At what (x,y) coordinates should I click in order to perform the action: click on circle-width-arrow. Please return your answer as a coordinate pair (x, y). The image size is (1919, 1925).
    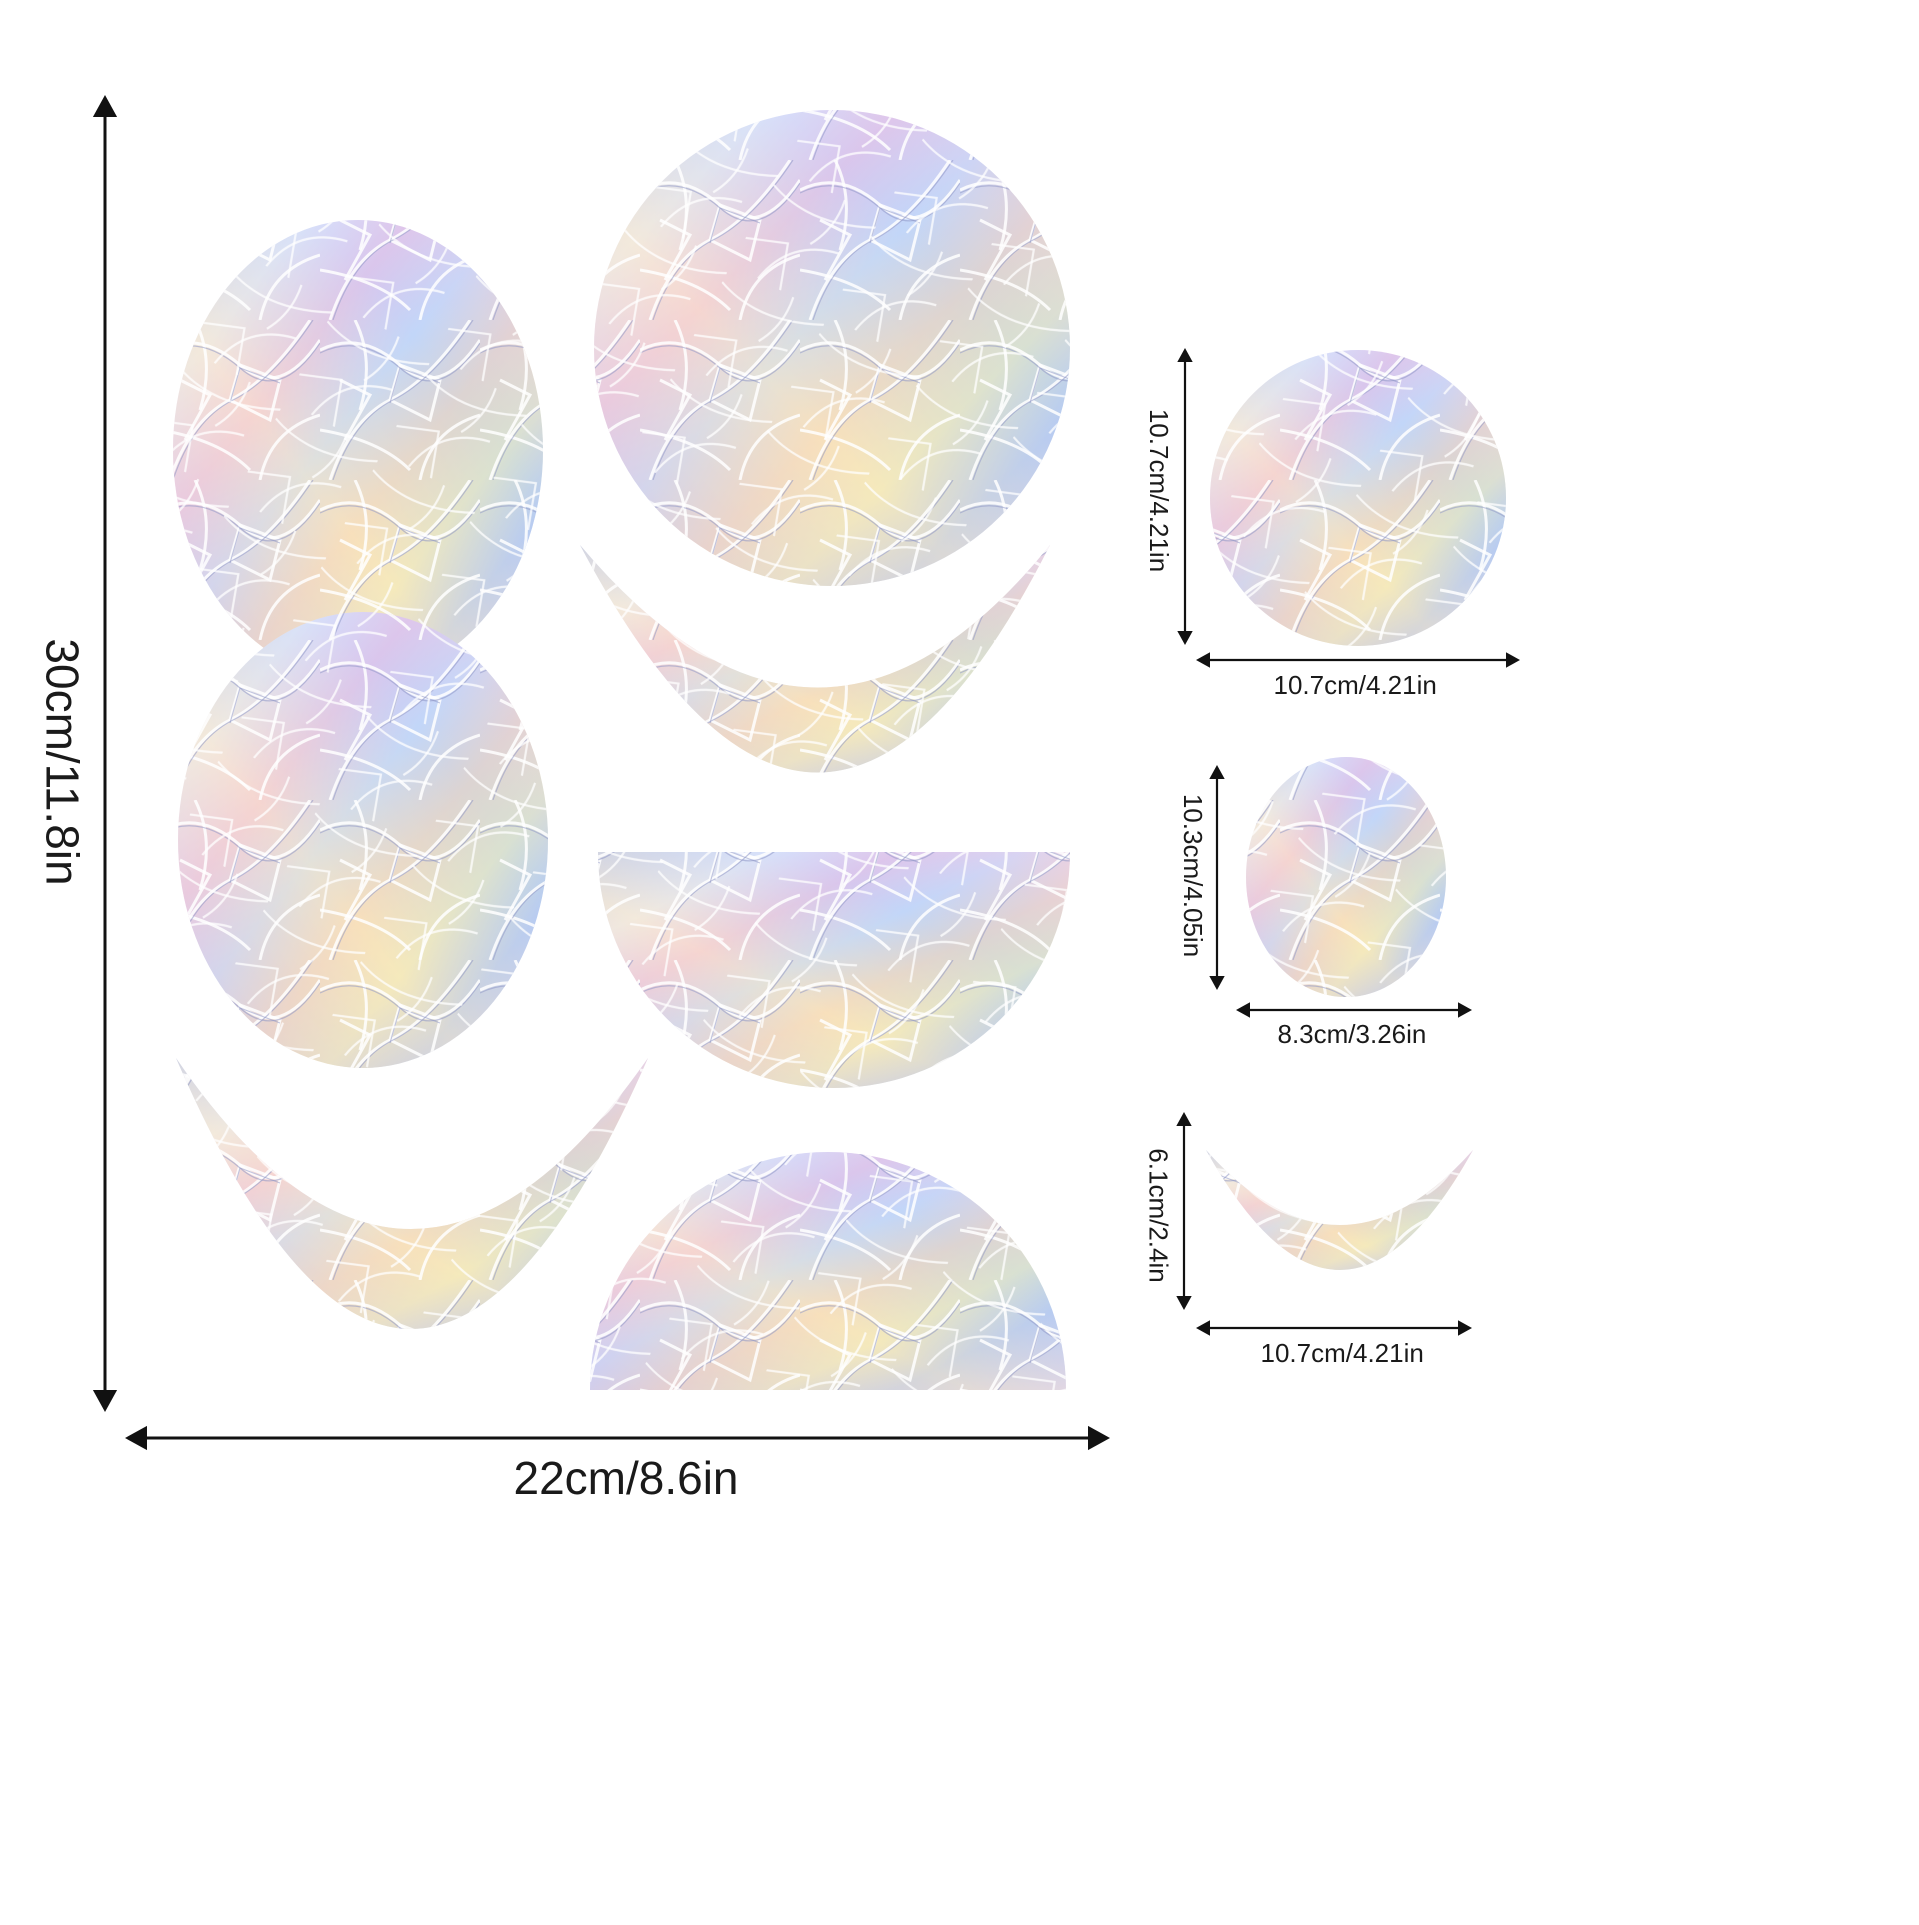
    Looking at the image, I should click on (1358, 660).